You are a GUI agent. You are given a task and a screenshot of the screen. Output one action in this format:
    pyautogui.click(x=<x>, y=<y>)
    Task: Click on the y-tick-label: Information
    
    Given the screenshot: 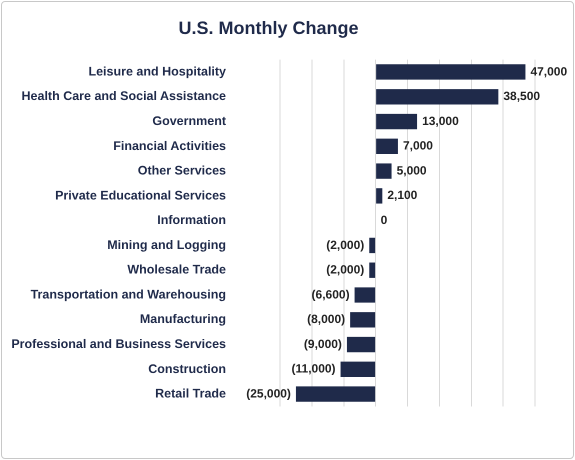 What is the action you would take?
    pyautogui.click(x=191, y=220)
    